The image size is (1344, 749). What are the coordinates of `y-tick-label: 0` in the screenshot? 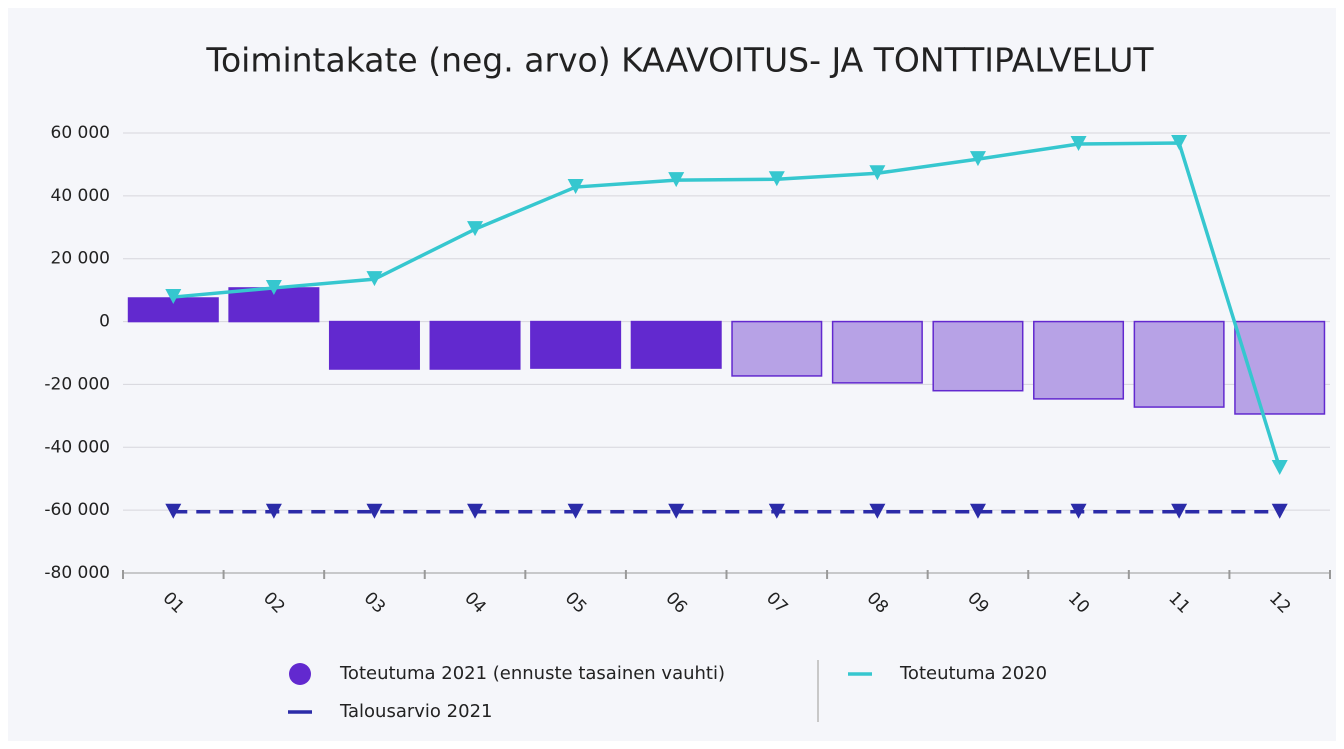 It's located at (104, 322).